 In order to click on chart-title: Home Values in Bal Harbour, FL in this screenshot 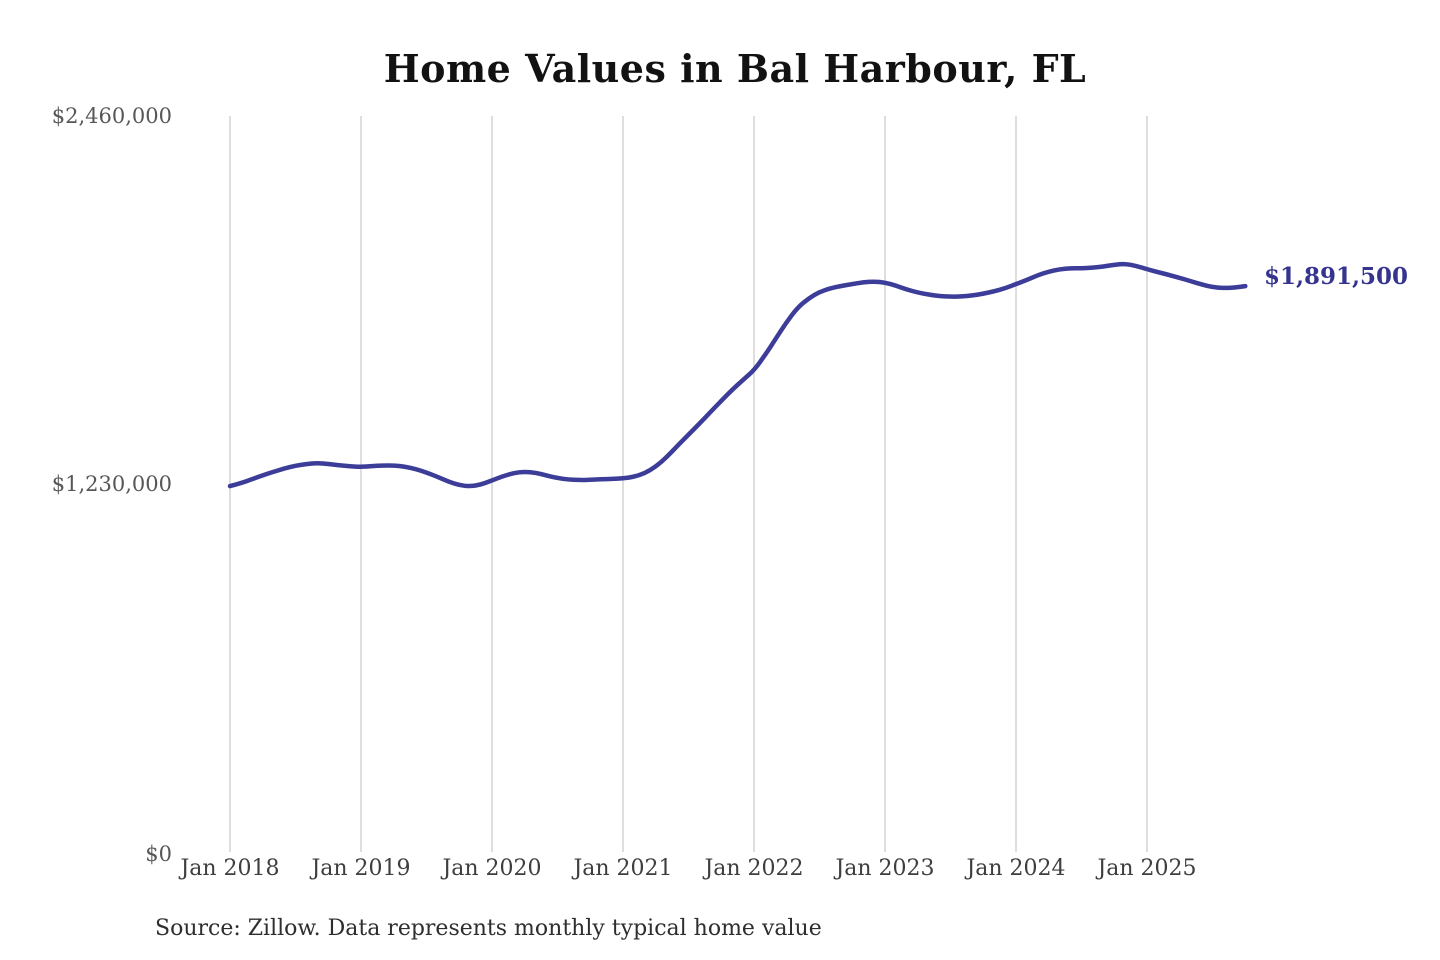, I will do `click(735, 68)`.